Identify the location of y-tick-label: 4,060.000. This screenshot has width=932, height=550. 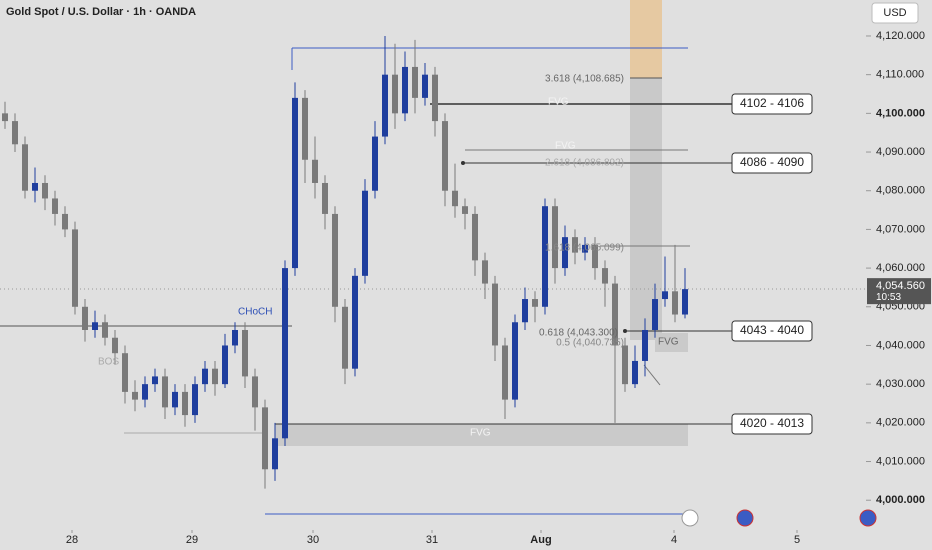
(900, 268).